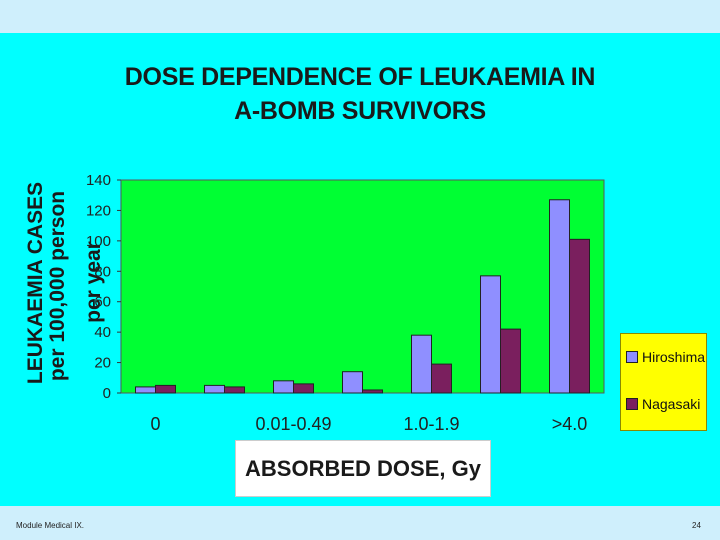 This screenshot has width=720, height=540. What do you see at coordinates (671, 404) in the screenshot?
I see `legend-label-nagasaki: Nagasaki` at bounding box center [671, 404].